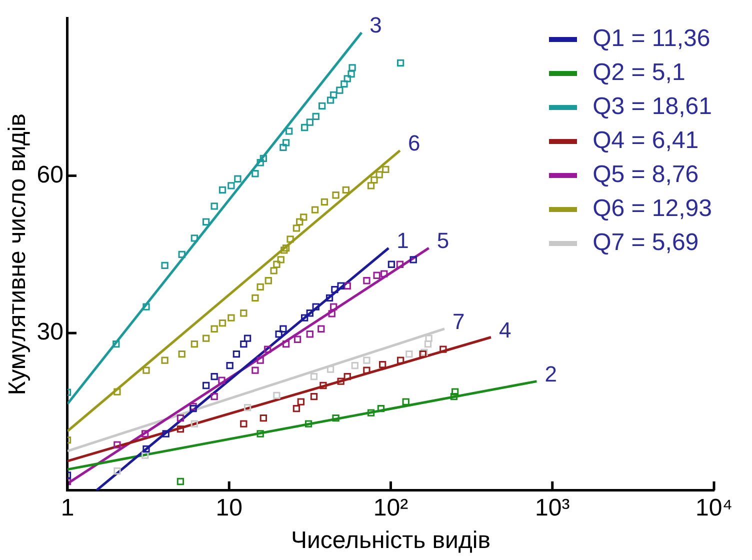 This screenshot has width=752, height=560. Describe the element at coordinates (390, 508) in the screenshot. I see `x-tick-label: 10²` at that location.